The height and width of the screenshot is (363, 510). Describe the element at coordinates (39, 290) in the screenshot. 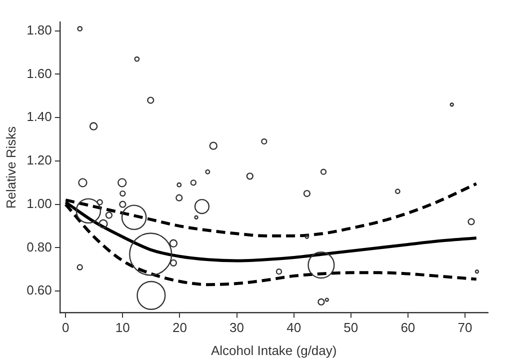

I see `y-tick-label: 0.60` at that location.